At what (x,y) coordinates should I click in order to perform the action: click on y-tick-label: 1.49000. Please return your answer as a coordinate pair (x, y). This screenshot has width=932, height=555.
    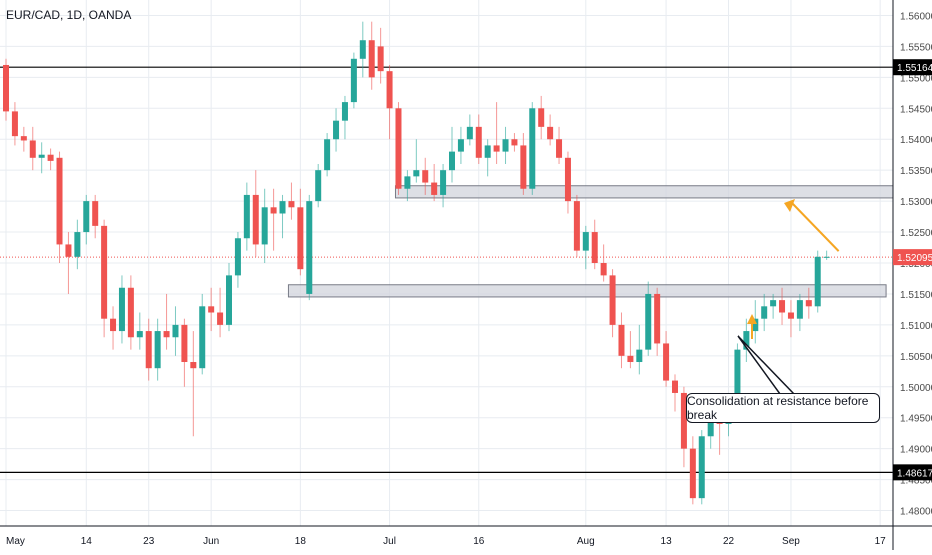
    Looking at the image, I should click on (916, 450).